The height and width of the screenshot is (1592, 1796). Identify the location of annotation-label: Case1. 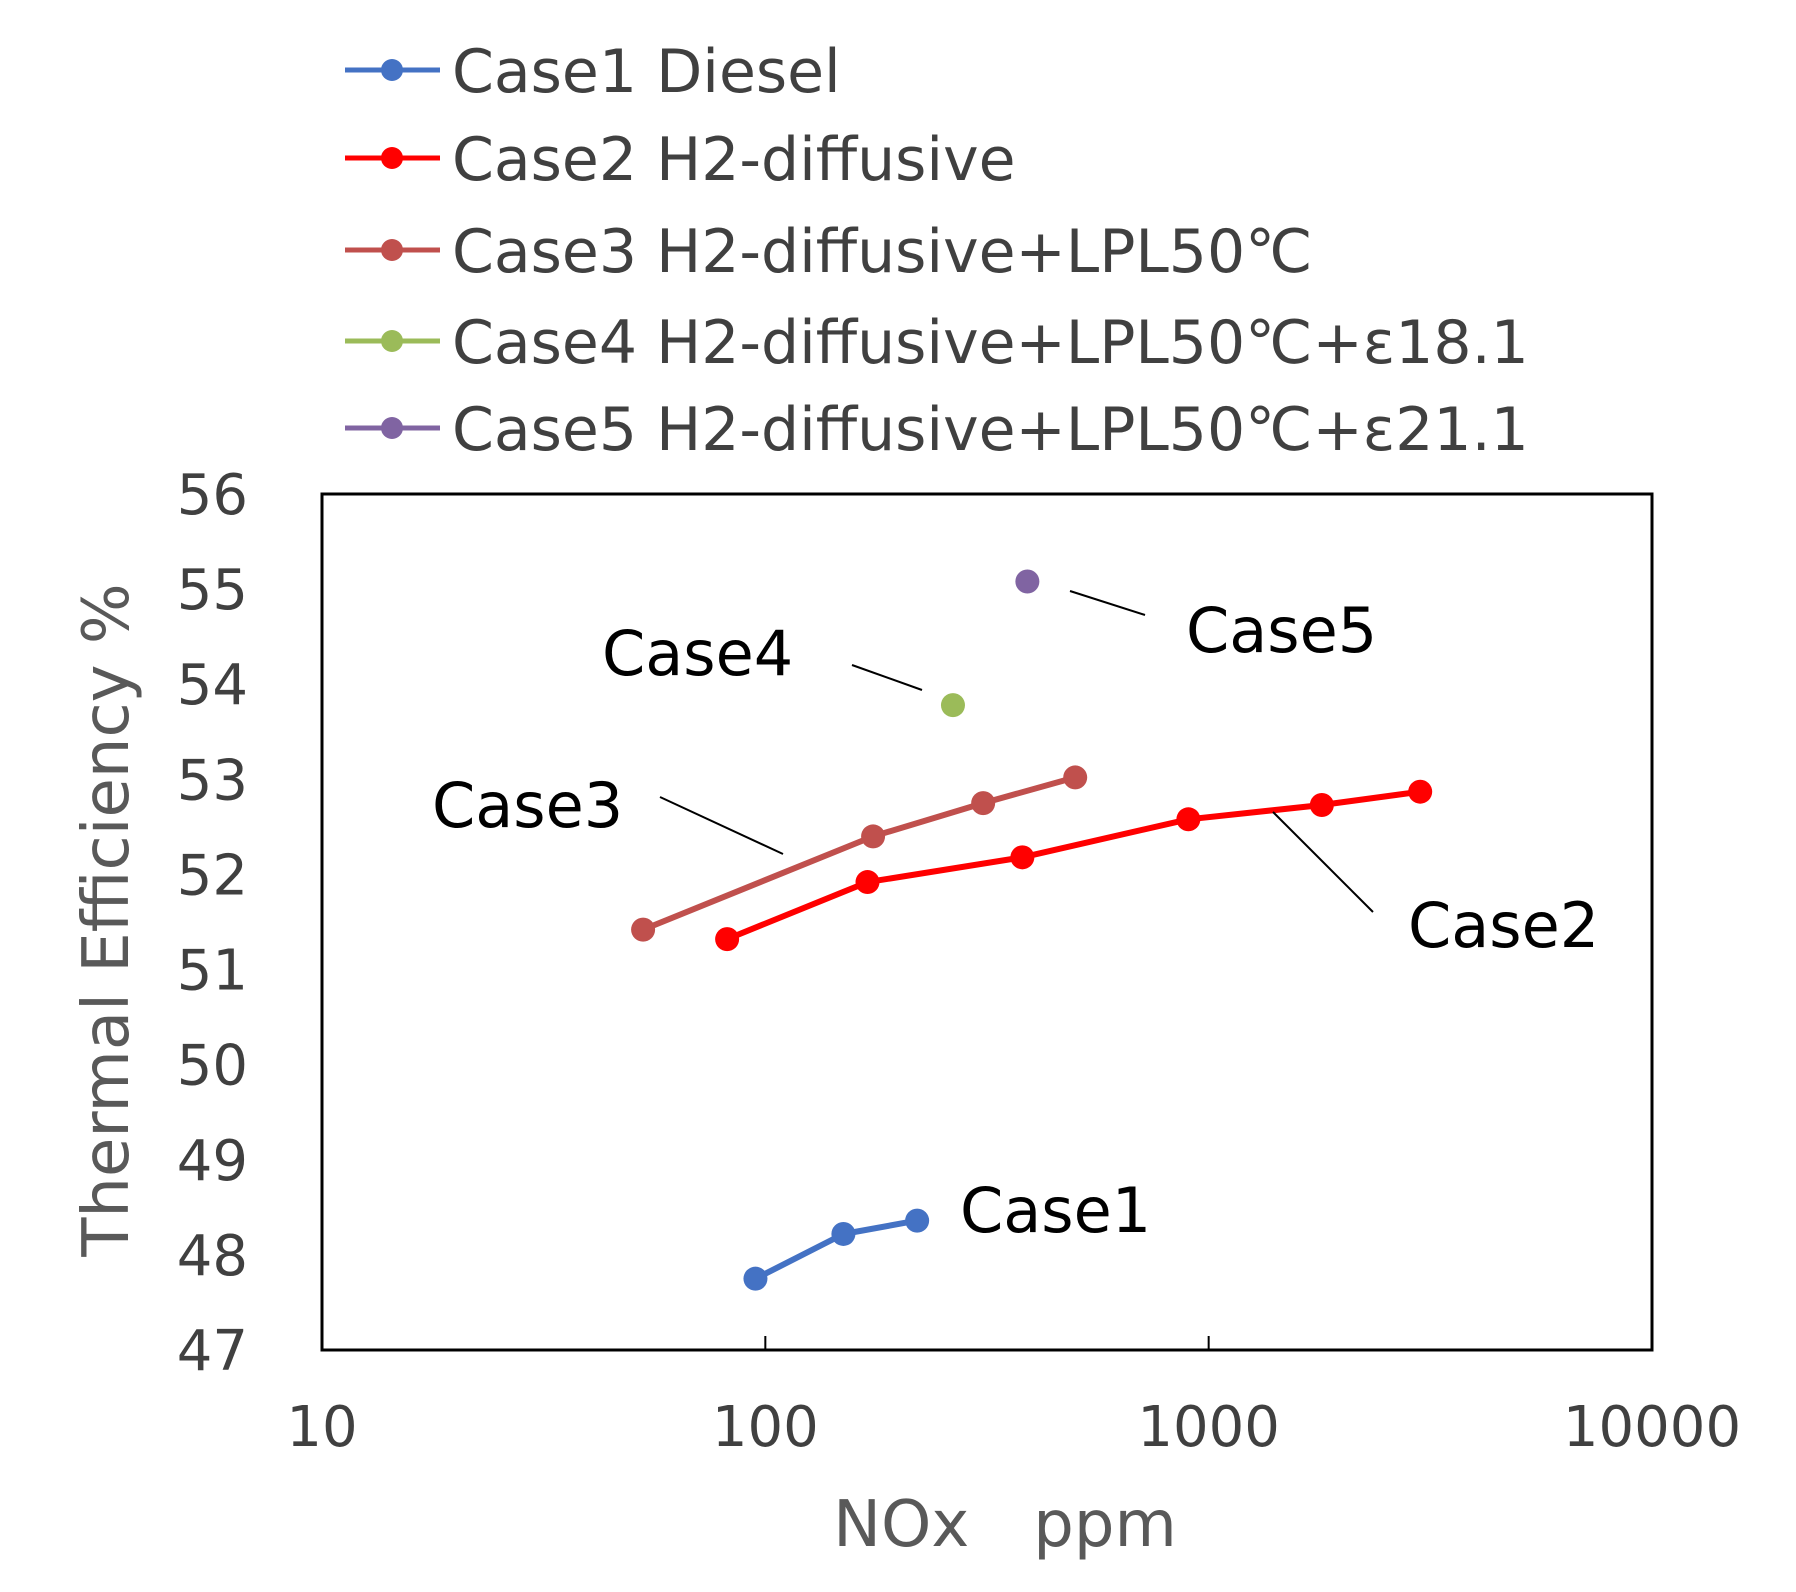
(1055, 1210).